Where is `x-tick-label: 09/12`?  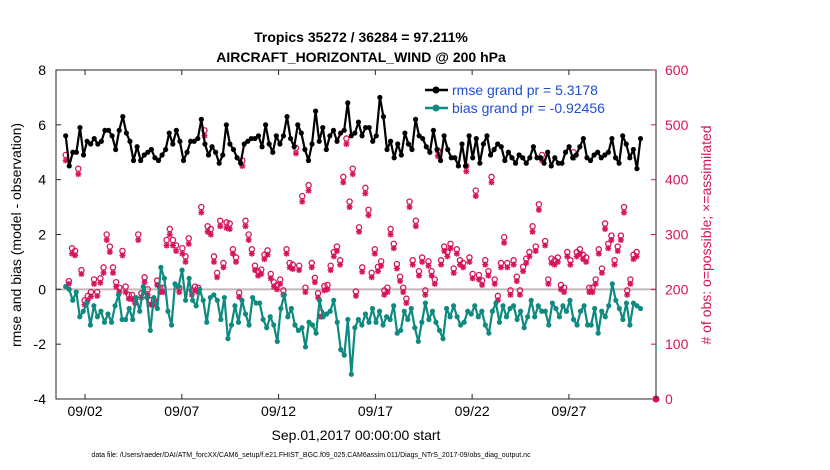 x-tick-label: 09/12 is located at coordinates (278, 411).